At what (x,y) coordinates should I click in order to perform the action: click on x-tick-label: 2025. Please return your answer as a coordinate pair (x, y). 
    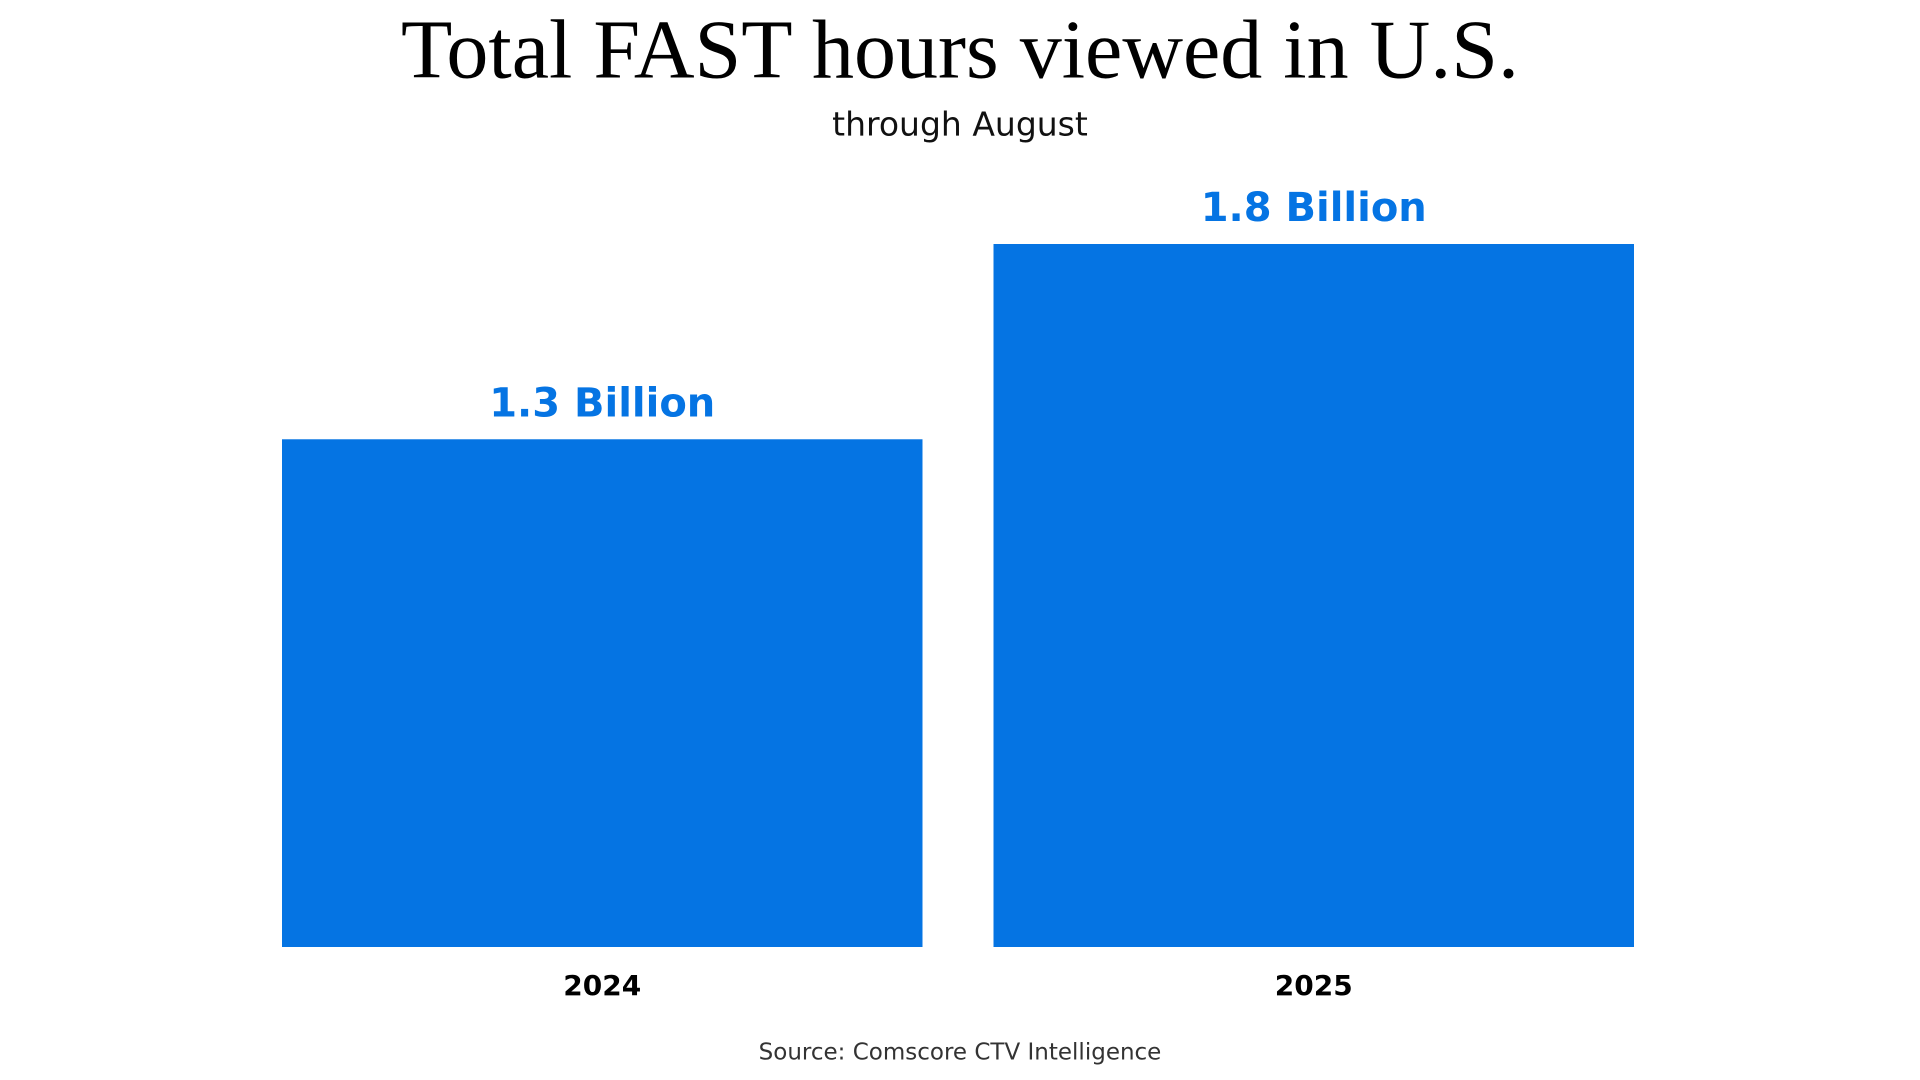
    Looking at the image, I should click on (1314, 985).